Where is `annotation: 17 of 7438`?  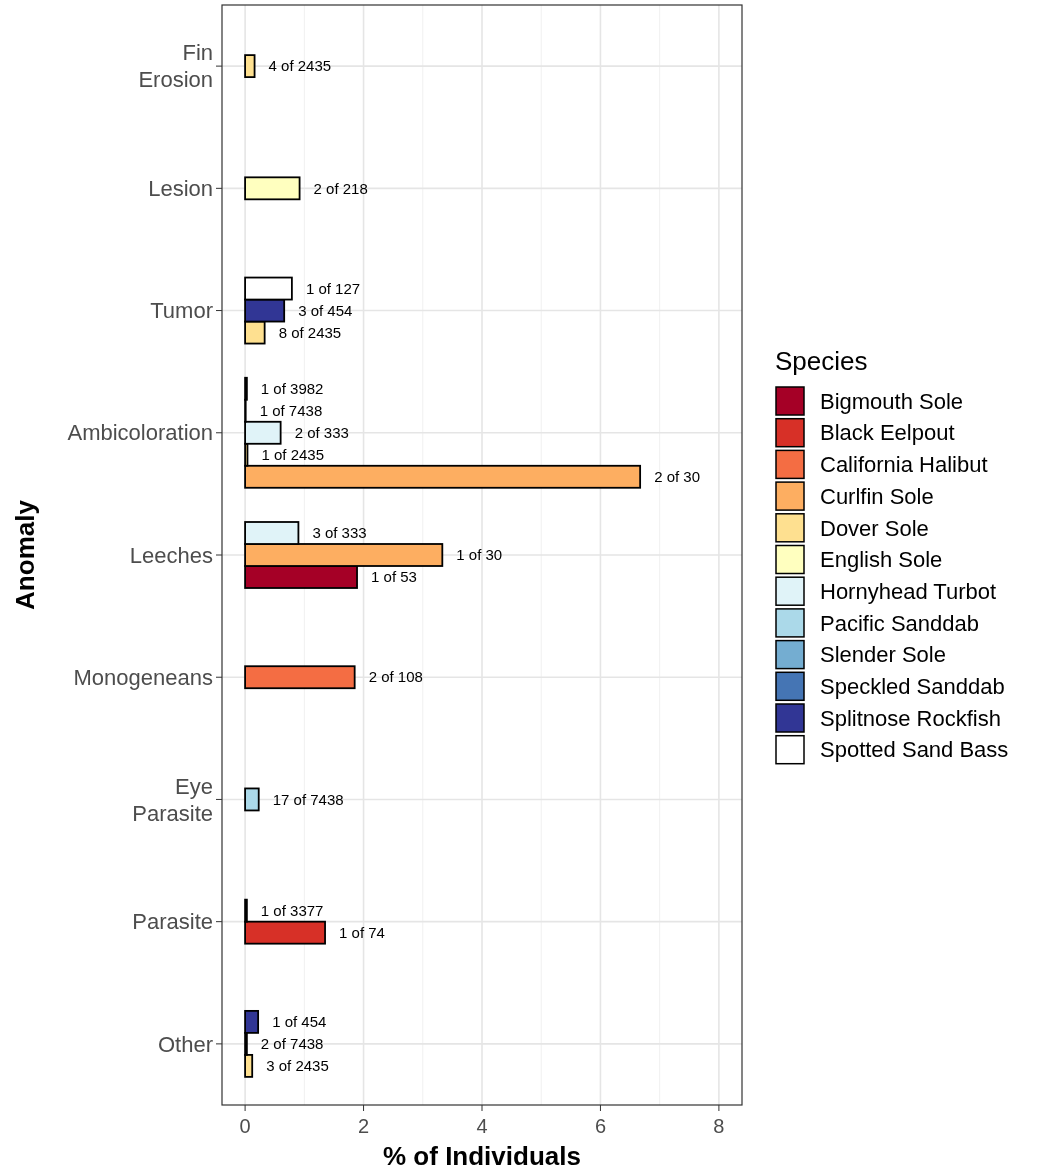 annotation: 17 of 7438 is located at coordinates (308, 799).